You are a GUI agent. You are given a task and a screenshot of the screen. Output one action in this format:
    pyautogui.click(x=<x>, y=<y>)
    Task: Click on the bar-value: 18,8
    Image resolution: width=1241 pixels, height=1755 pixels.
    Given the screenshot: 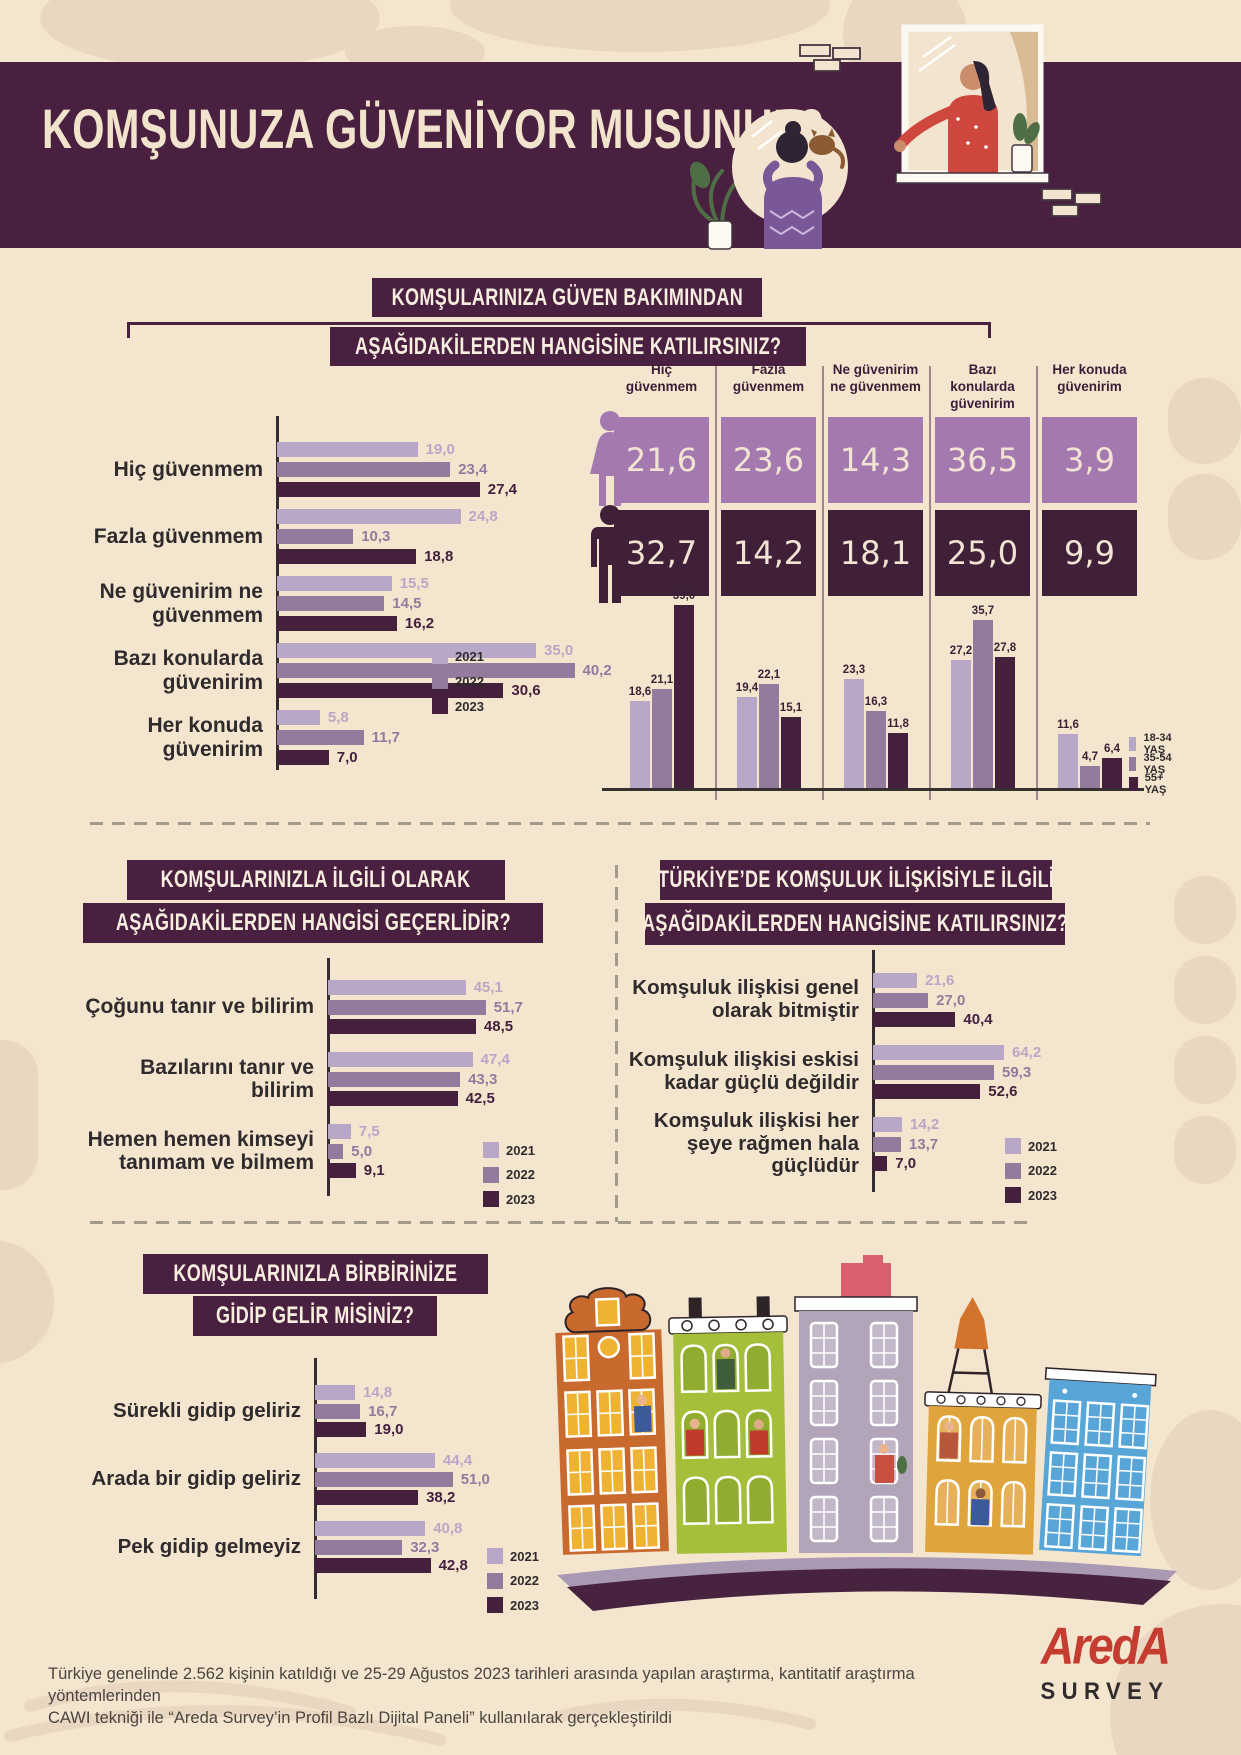 What is the action you would take?
    pyautogui.click(x=439, y=556)
    